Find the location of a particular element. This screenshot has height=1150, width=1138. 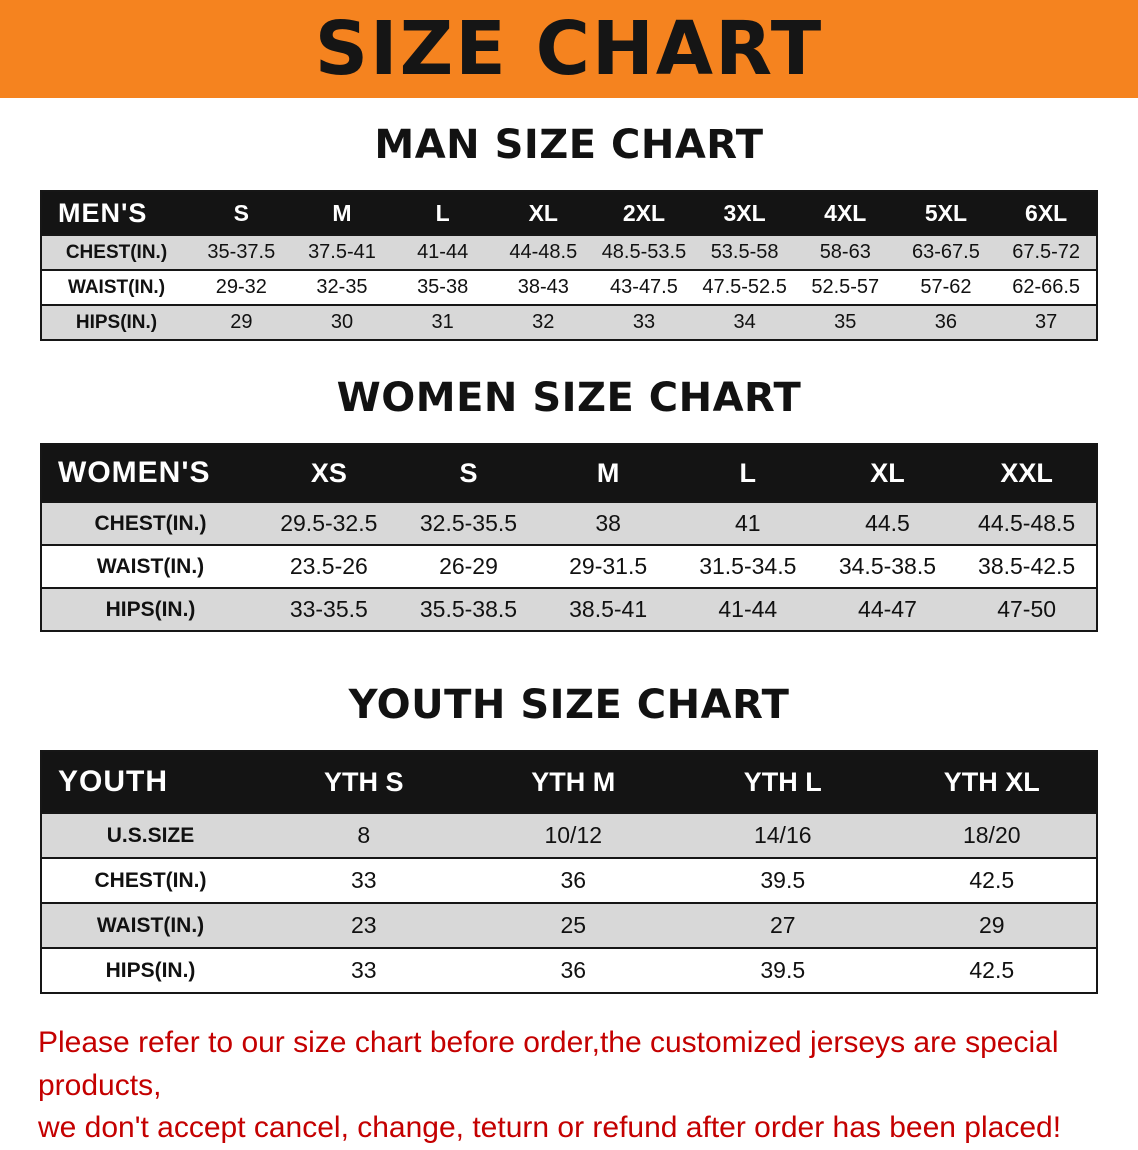

measurement-value: 47.5-52.5 is located at coordinates (744, 287).